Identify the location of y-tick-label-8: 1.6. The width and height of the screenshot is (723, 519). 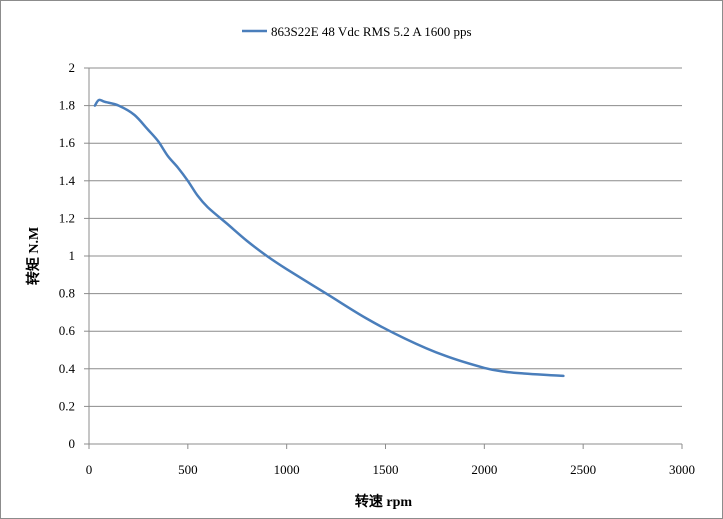
(67, 142).